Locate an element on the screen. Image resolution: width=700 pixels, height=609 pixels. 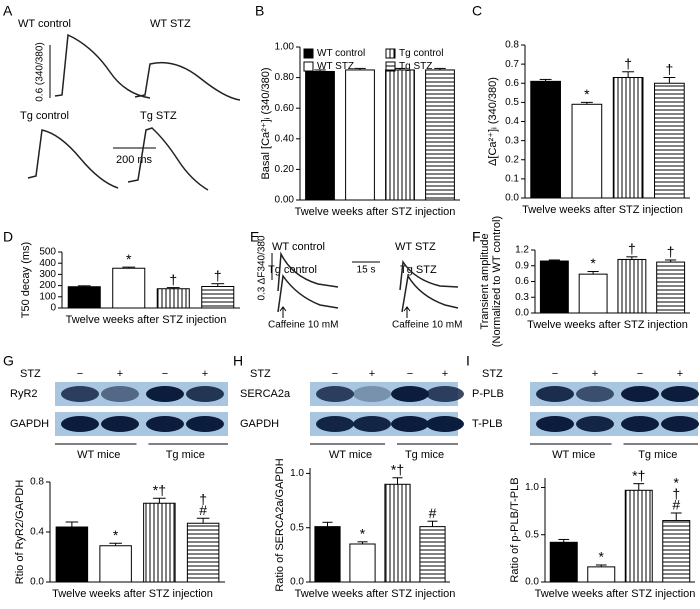
y-axis-label: Ratio of SERCA2a/GAPDH is located at coordinates (280, 524).